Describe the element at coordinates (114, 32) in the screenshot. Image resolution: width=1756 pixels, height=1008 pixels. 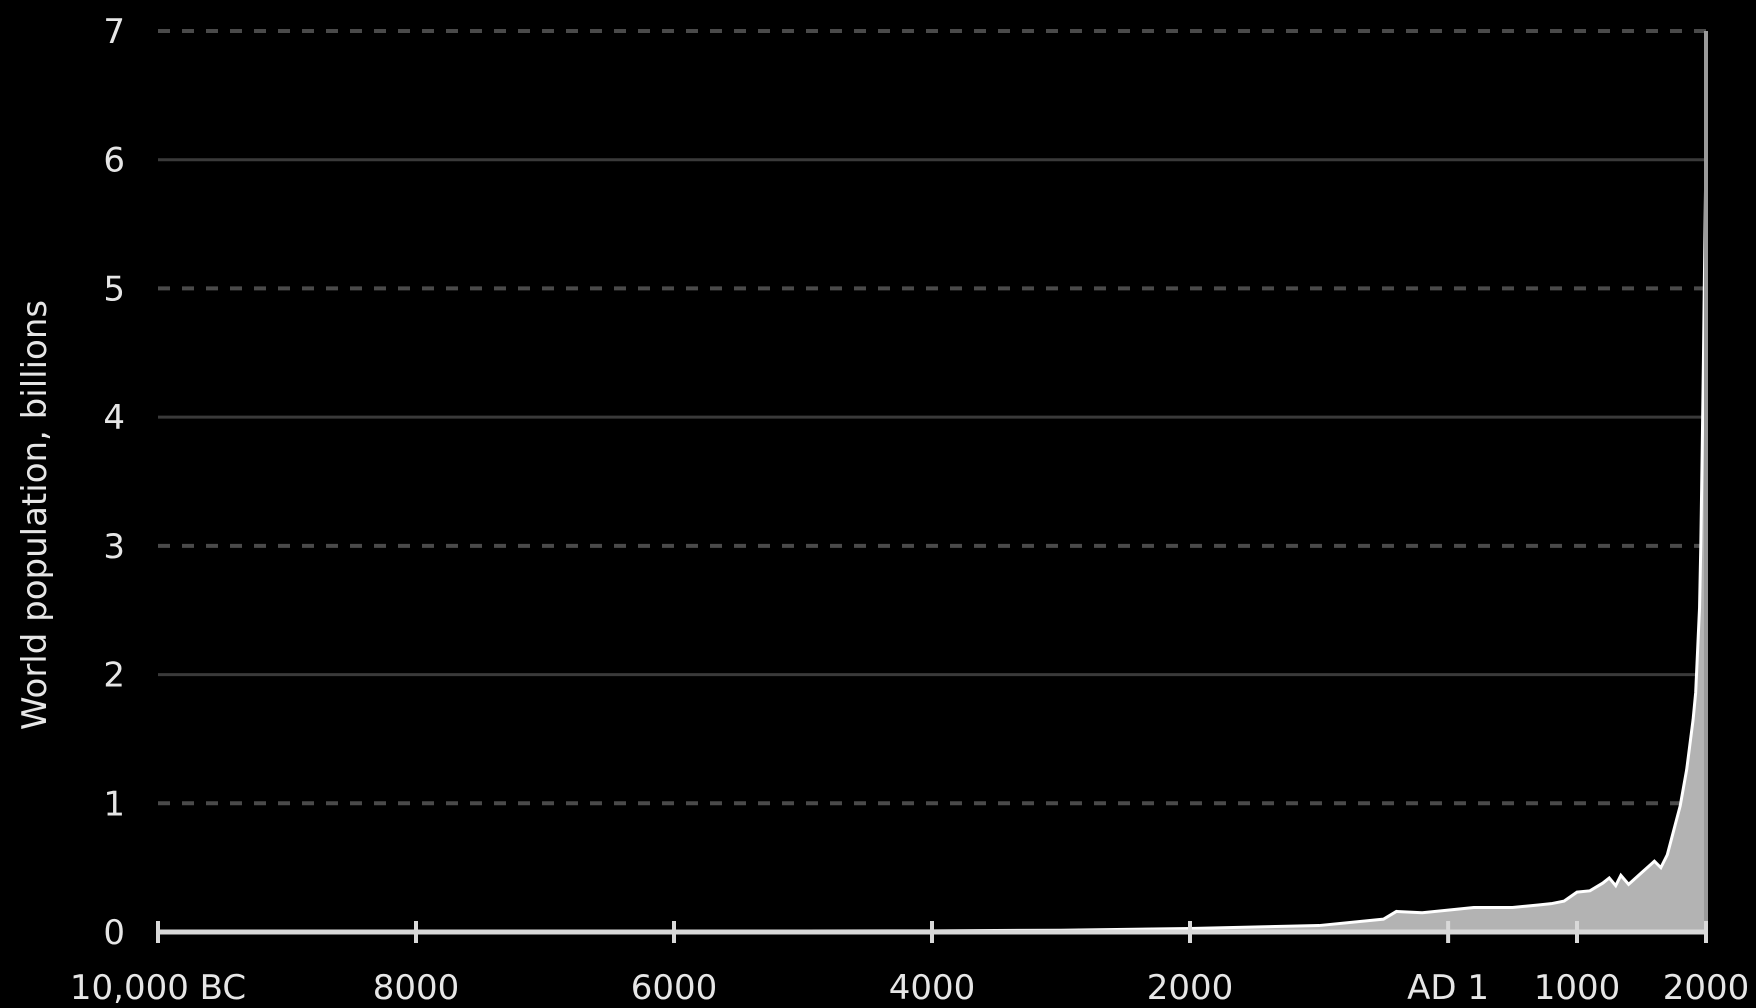
I see `y-tick-label-7: 7` at that location.